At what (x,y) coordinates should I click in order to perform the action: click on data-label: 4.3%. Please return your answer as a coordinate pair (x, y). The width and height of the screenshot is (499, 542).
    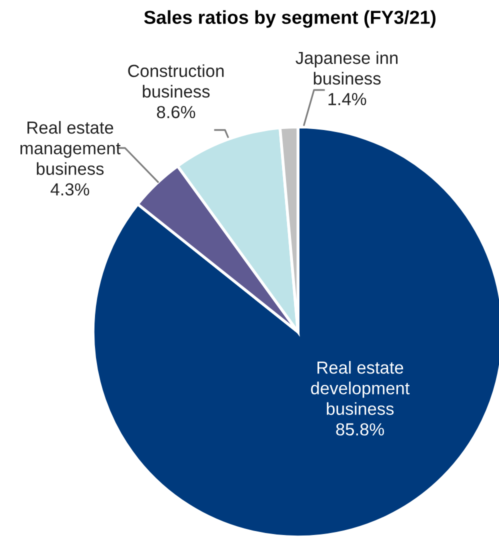
    Looking at the image, I should click on (70, 189).